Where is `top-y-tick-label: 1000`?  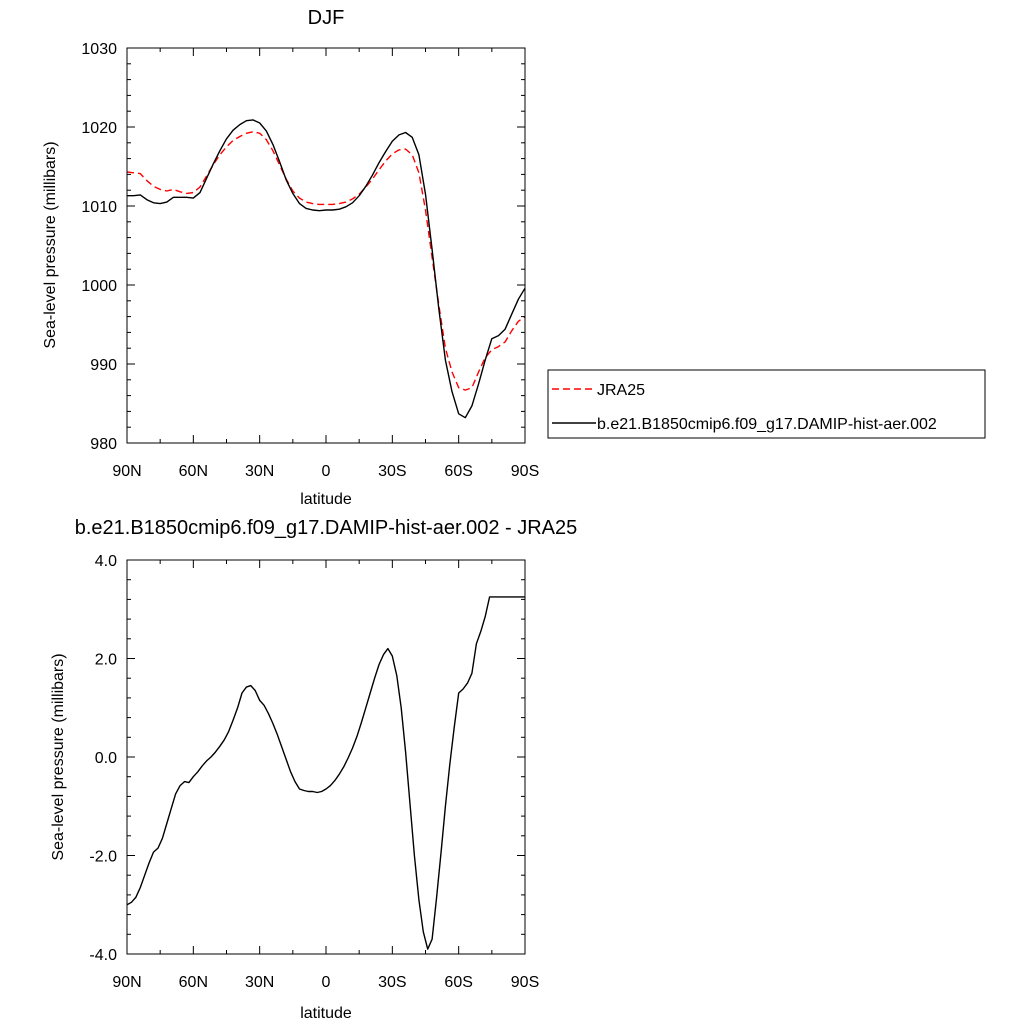 top-y-tick-label: 1000 is located at coordinates (99, 286).